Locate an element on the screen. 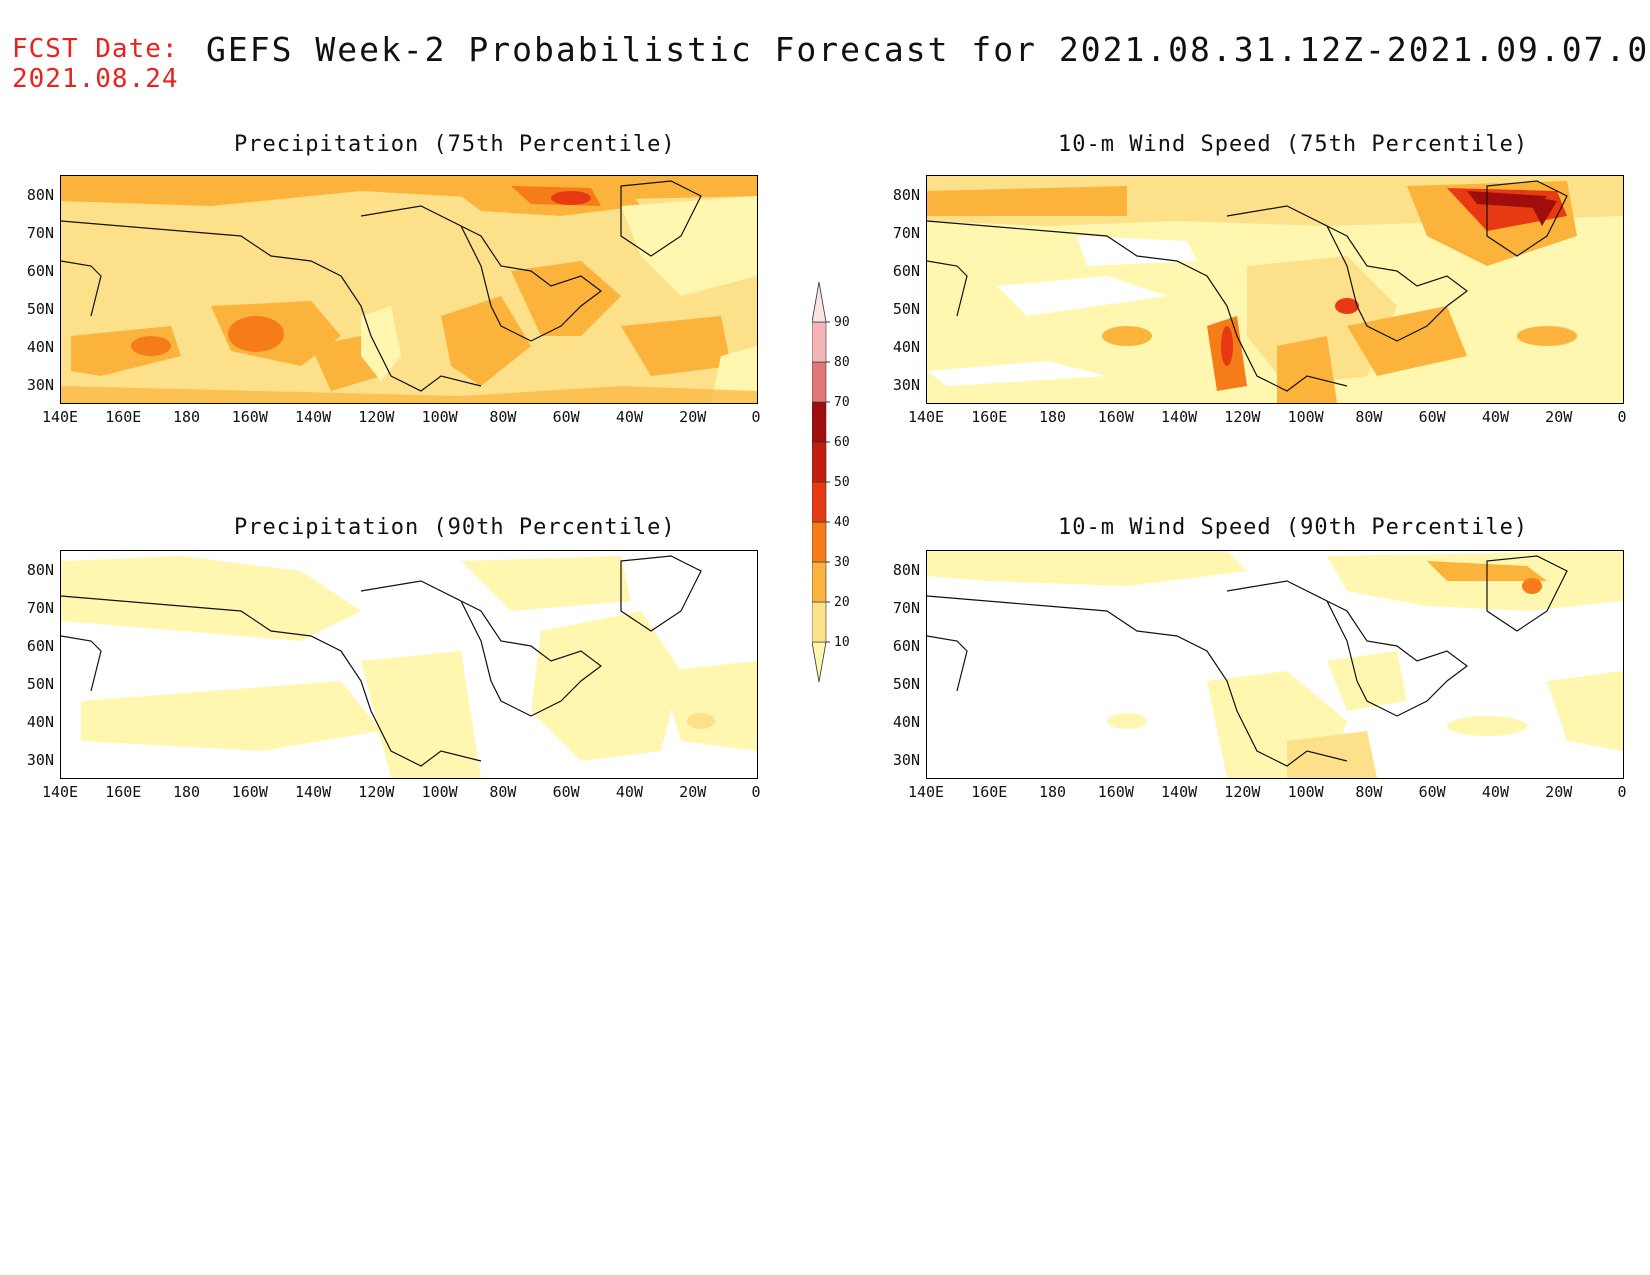  lat-label-precip75: 70N is located at coordinates (40, 233).